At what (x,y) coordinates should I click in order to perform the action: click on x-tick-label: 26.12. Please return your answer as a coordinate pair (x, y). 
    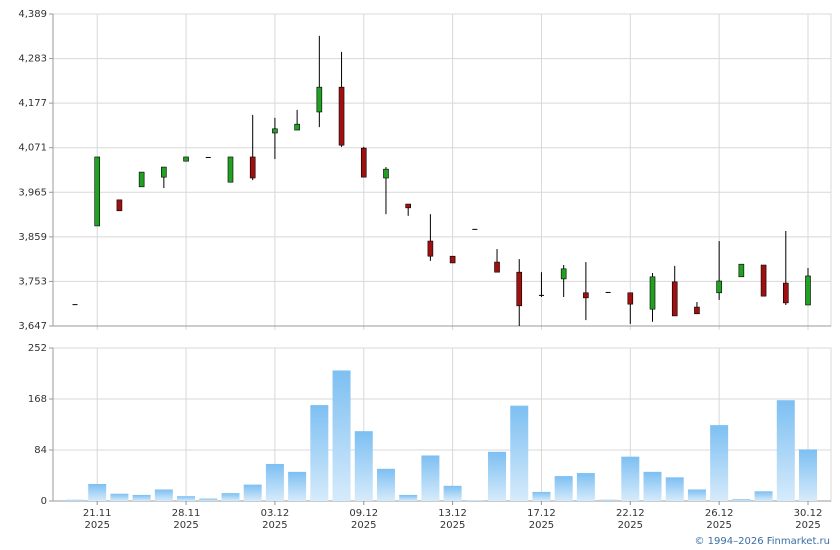
    Looking at the image, I should click on (719, 513).